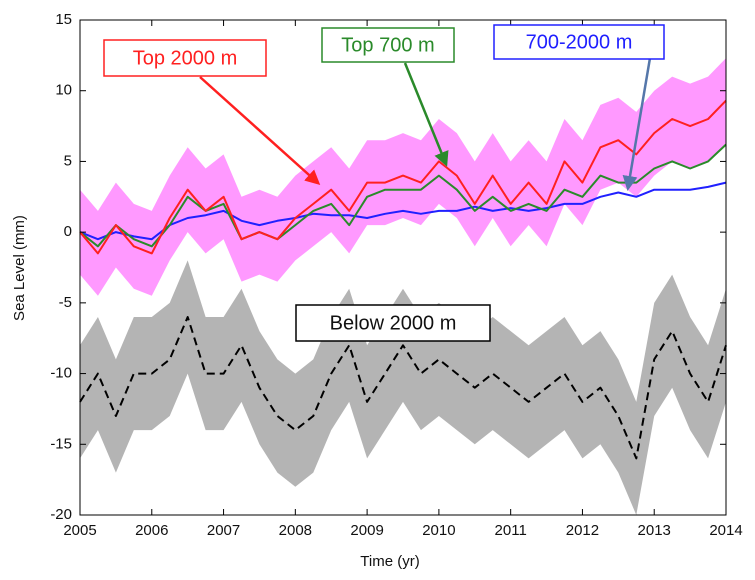 This screenshot has height=580, width=755. I want to click on legend-label: Top 2000 m, so click(185, 58).